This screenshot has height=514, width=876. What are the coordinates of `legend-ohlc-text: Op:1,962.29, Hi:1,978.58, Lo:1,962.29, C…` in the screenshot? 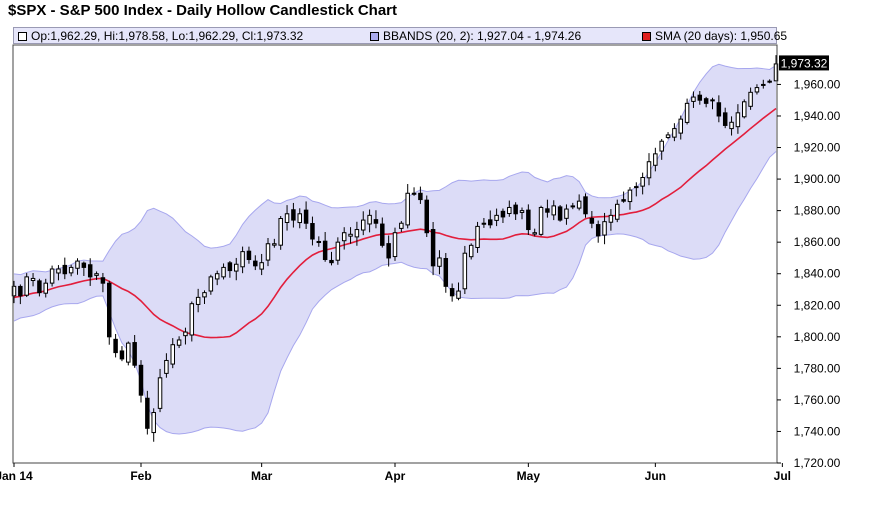 It's located at (167, 36).